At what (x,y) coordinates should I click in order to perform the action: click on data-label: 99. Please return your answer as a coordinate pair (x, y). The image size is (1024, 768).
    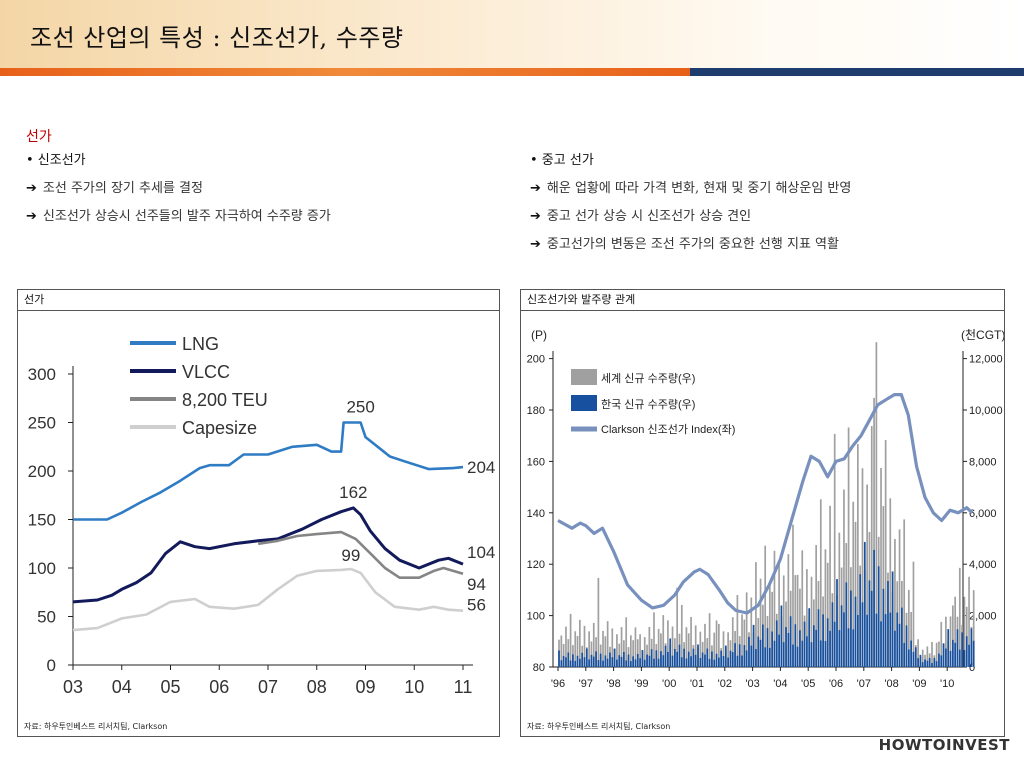
    Looking at the image, I should click on (350, 555).